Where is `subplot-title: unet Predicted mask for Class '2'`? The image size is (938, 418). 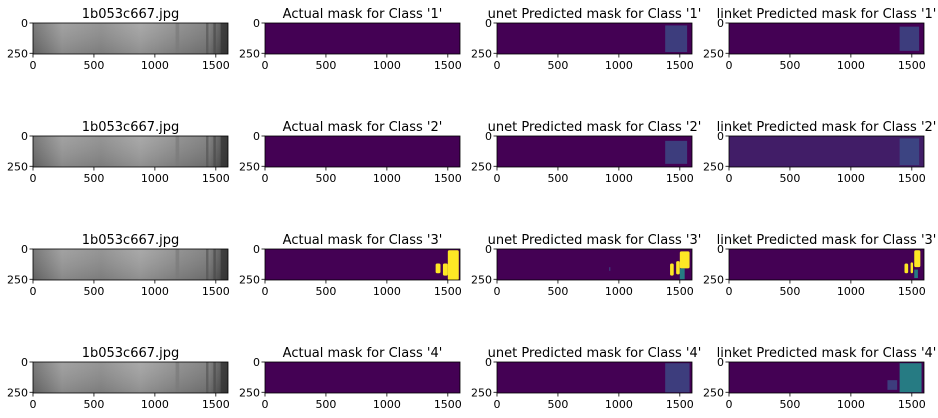 subplot-title: unet Predicted mask for Class '2' is located at coordinates (595, 127).